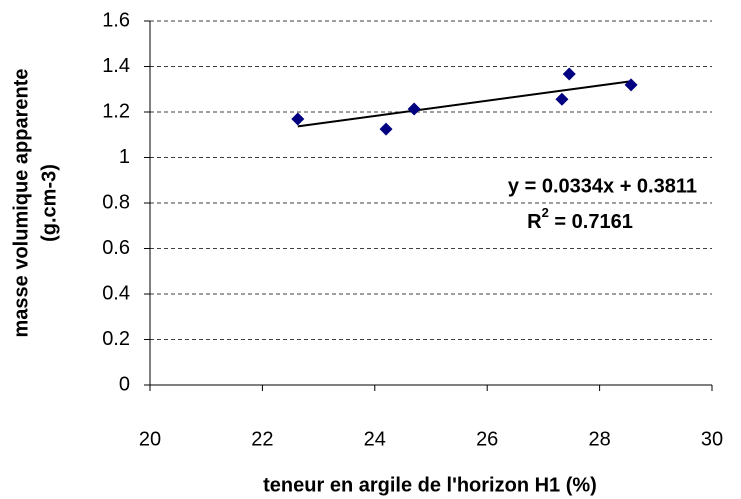  Describe the element at coordinates (21, 203) in the screenshot. I see `y-axis-label: masse volumique apparente` at that location.